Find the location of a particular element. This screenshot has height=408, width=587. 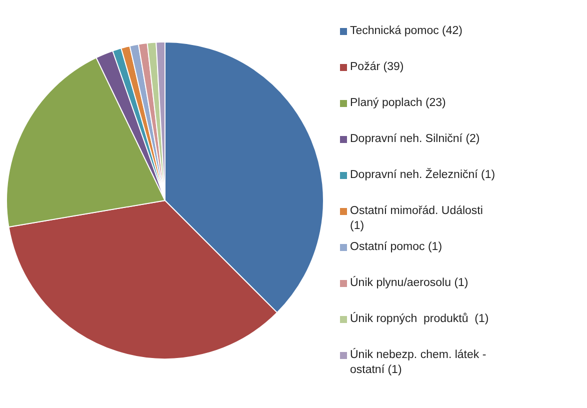

legend-label: Ostatní pomoc (1) is located at coordinates (396, 247).